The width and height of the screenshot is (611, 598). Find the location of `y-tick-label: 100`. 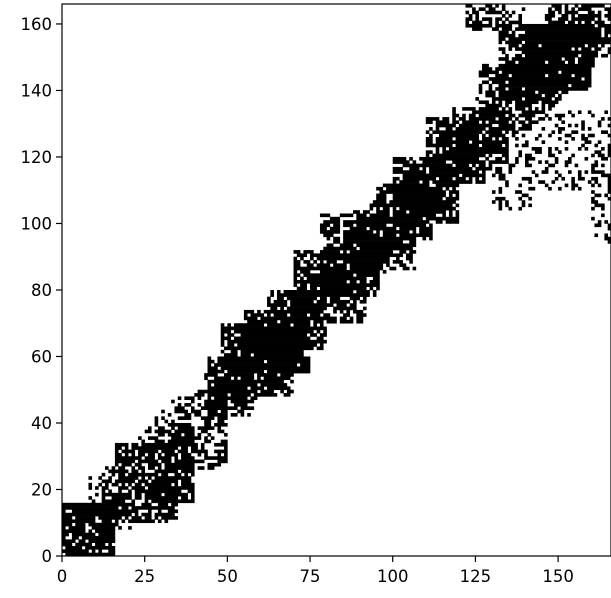

y-tick-label: 100 is located at coordinates (37, 223).